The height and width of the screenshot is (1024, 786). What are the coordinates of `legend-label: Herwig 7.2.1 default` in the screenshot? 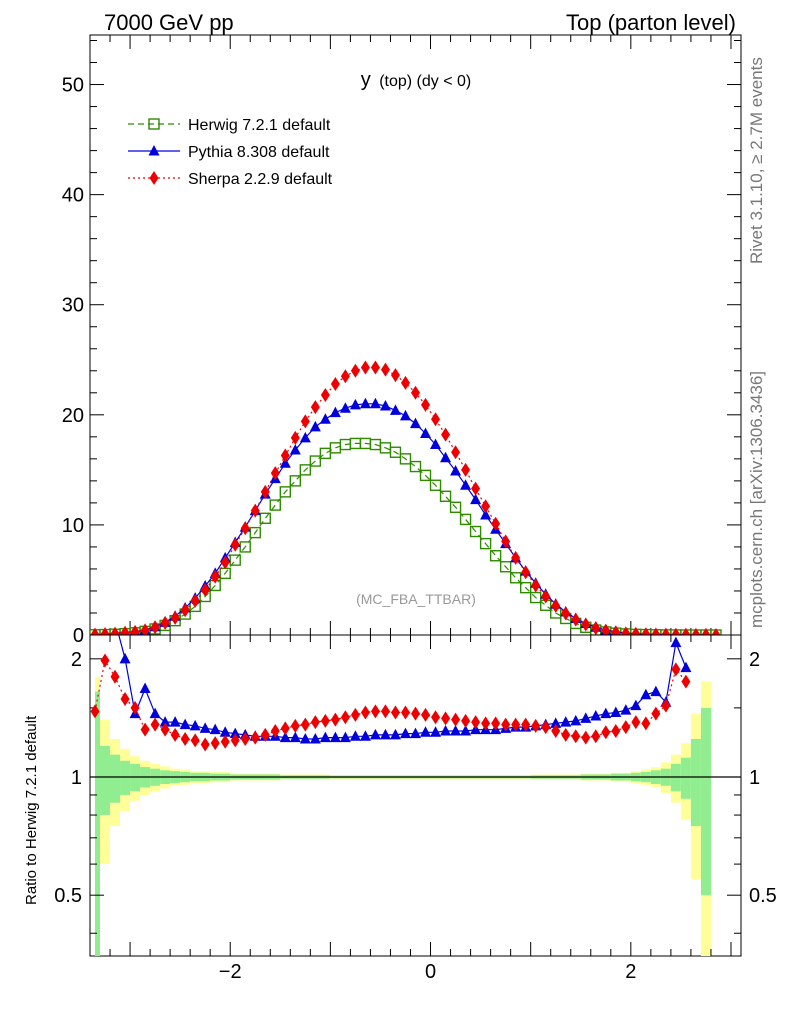 It's located at (259, 125).